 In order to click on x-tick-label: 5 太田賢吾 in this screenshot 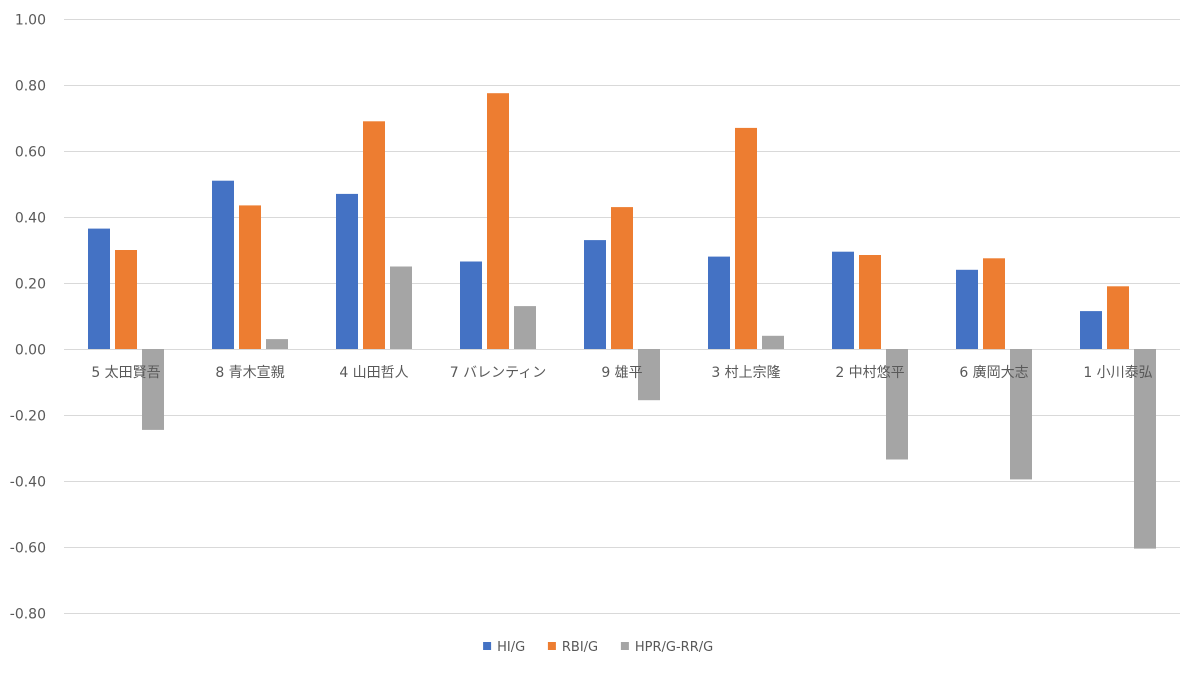, I will do `click(125, 373)`.